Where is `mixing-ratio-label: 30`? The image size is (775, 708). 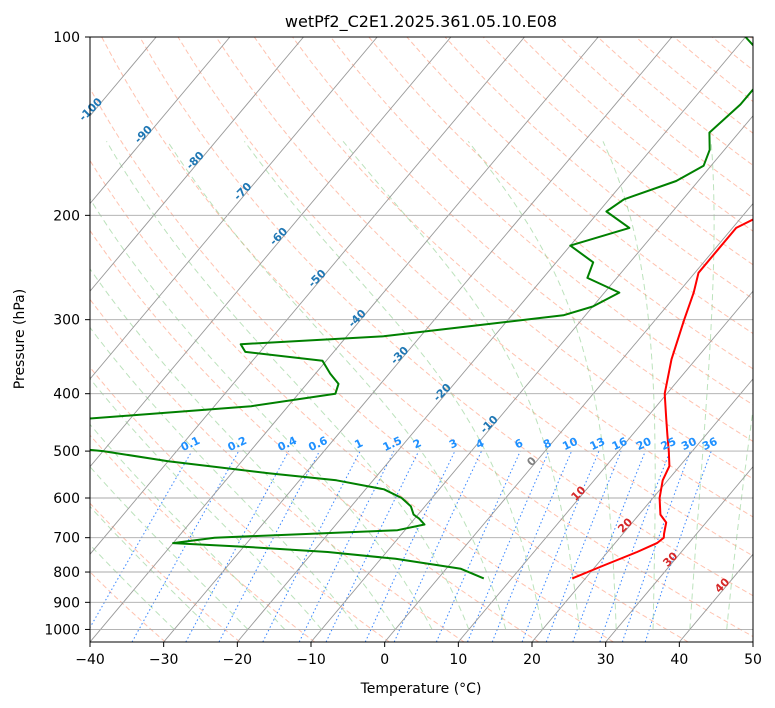
mixing-ratio-label: 30 is located at coordinates (689, 444).